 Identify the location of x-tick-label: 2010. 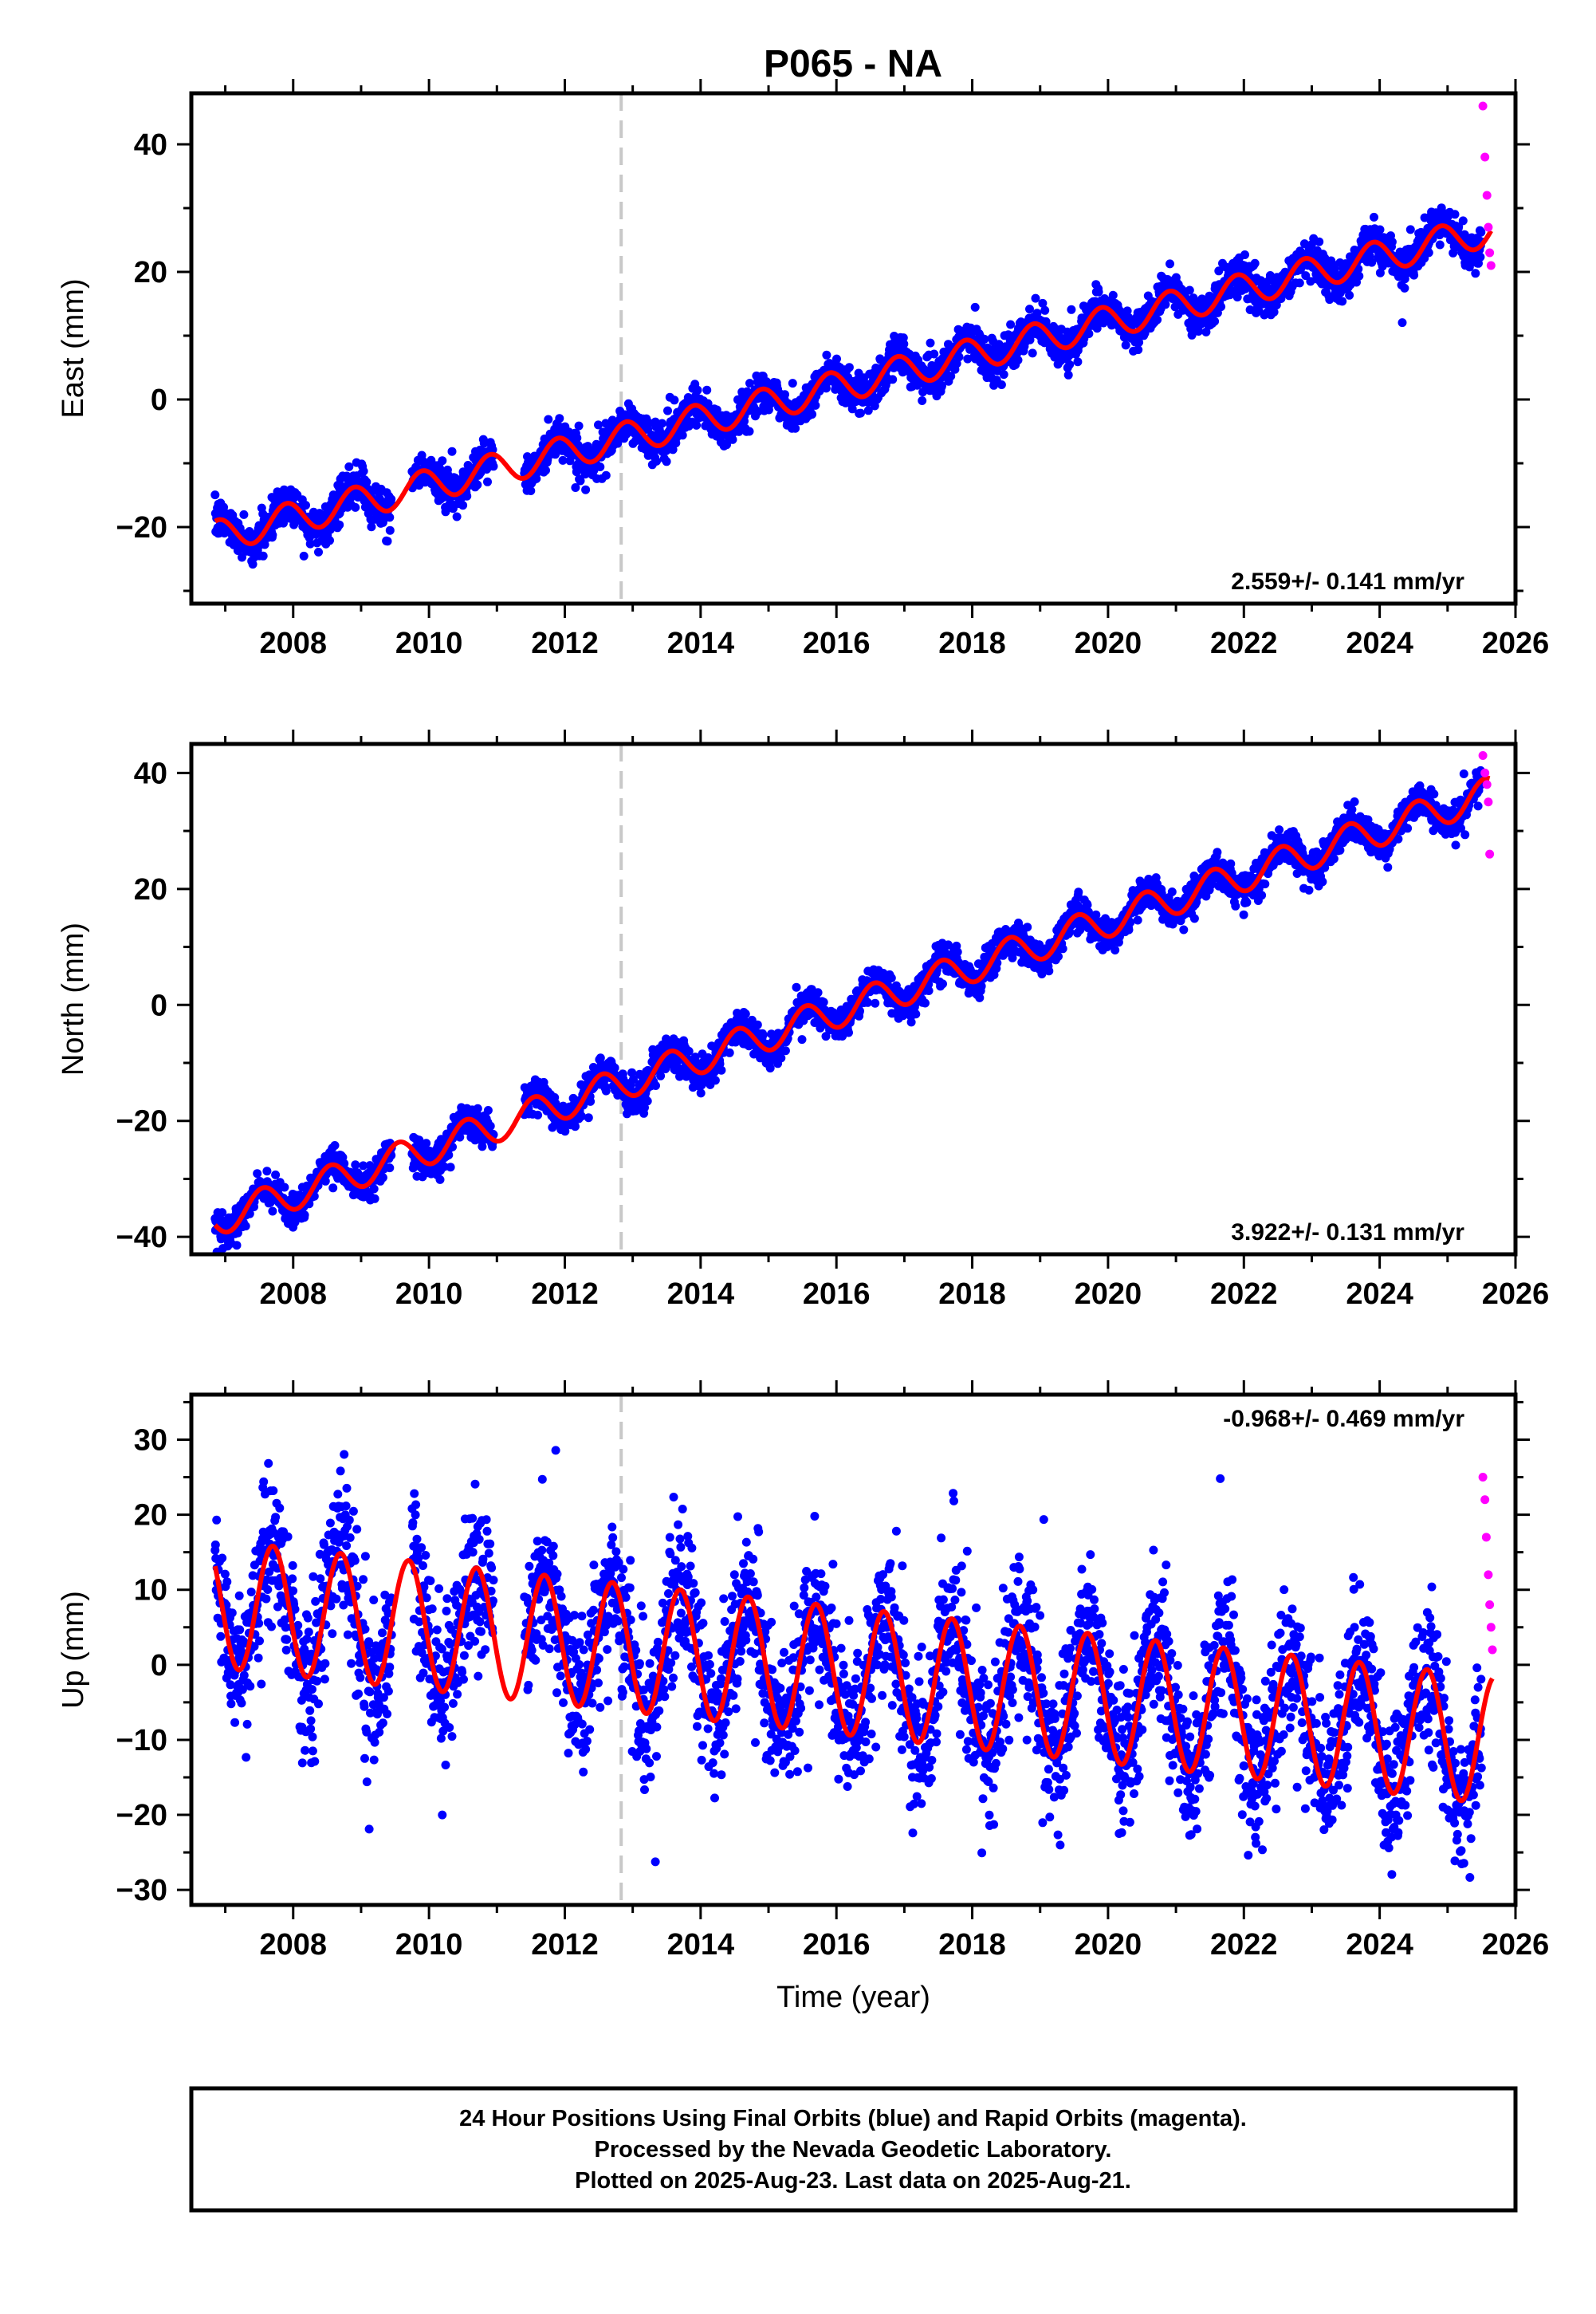
(429, 643).